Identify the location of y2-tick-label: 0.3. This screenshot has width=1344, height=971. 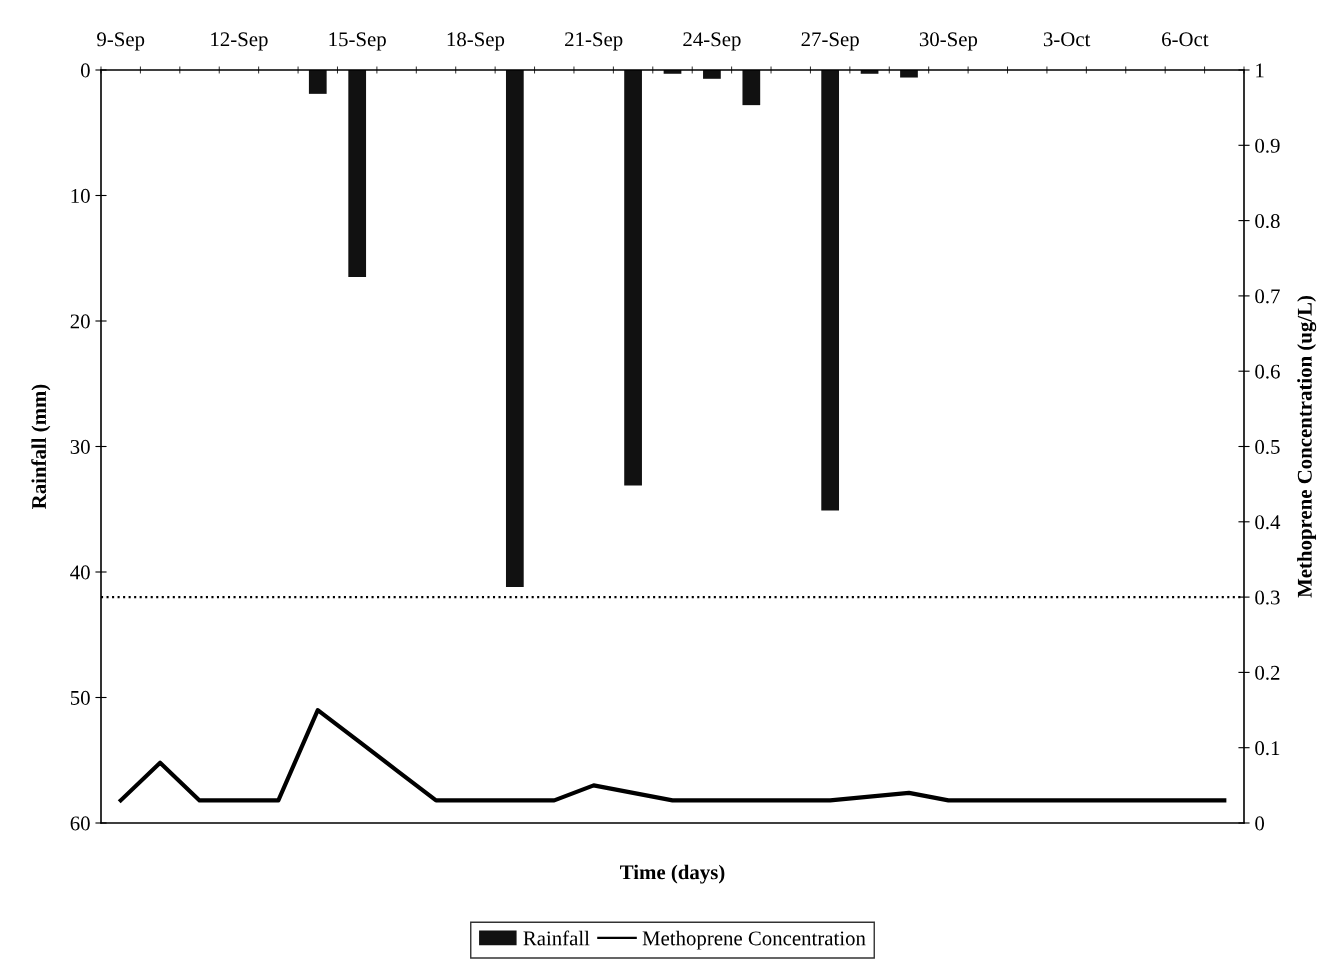
(1267, 597).